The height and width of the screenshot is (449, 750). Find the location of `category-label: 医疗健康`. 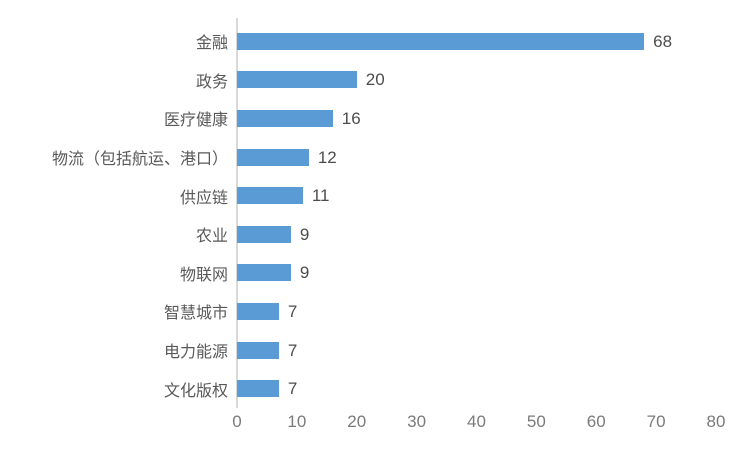

category-label: 医疗健康 is located at coordinates (195, 121).